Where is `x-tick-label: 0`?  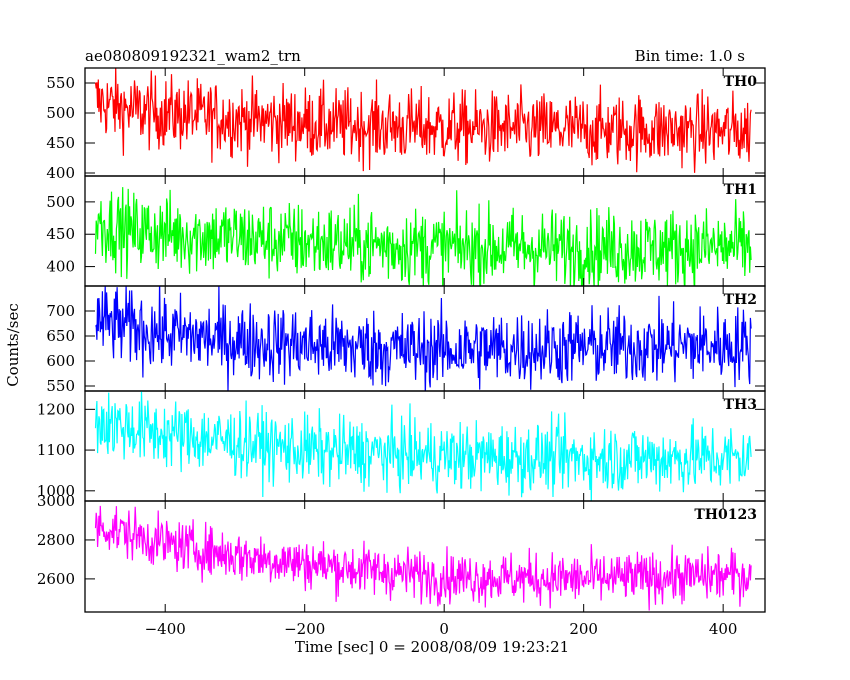
x-tick-label: 0 is located at coordinates (444, 629).